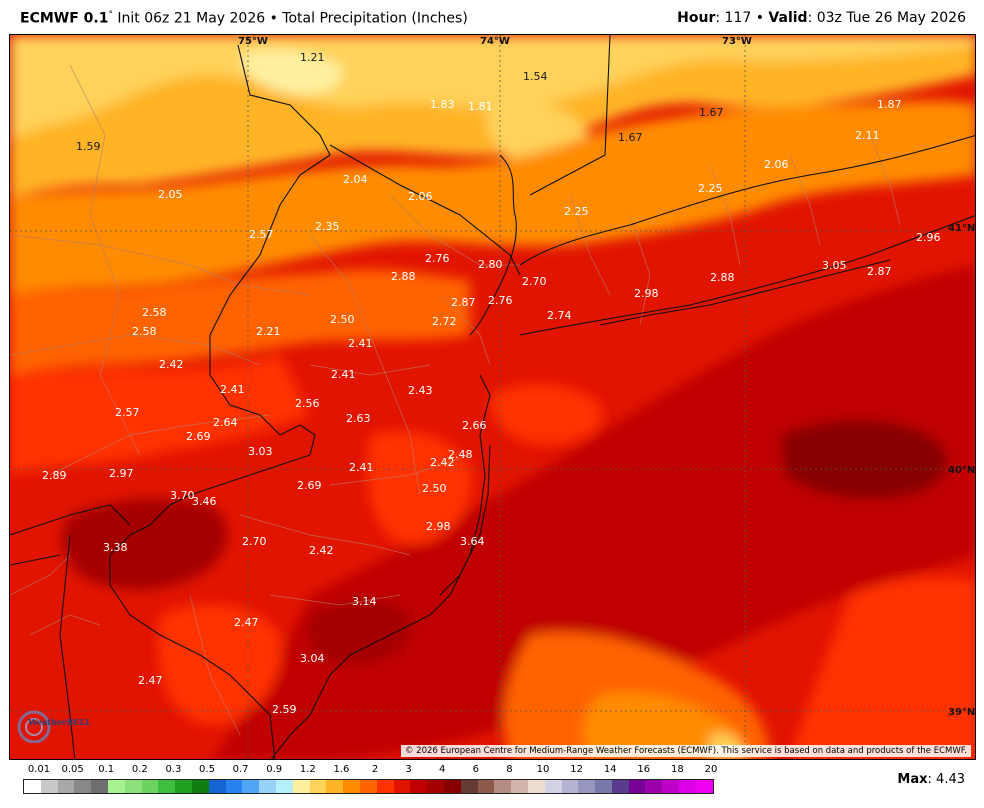 The height and width of the screenshot is (808, 984). What do you see at coordinates (442, 104) in the screenshot?
I see `precip-value-label: 1.83` at bounding box center [442, 104].